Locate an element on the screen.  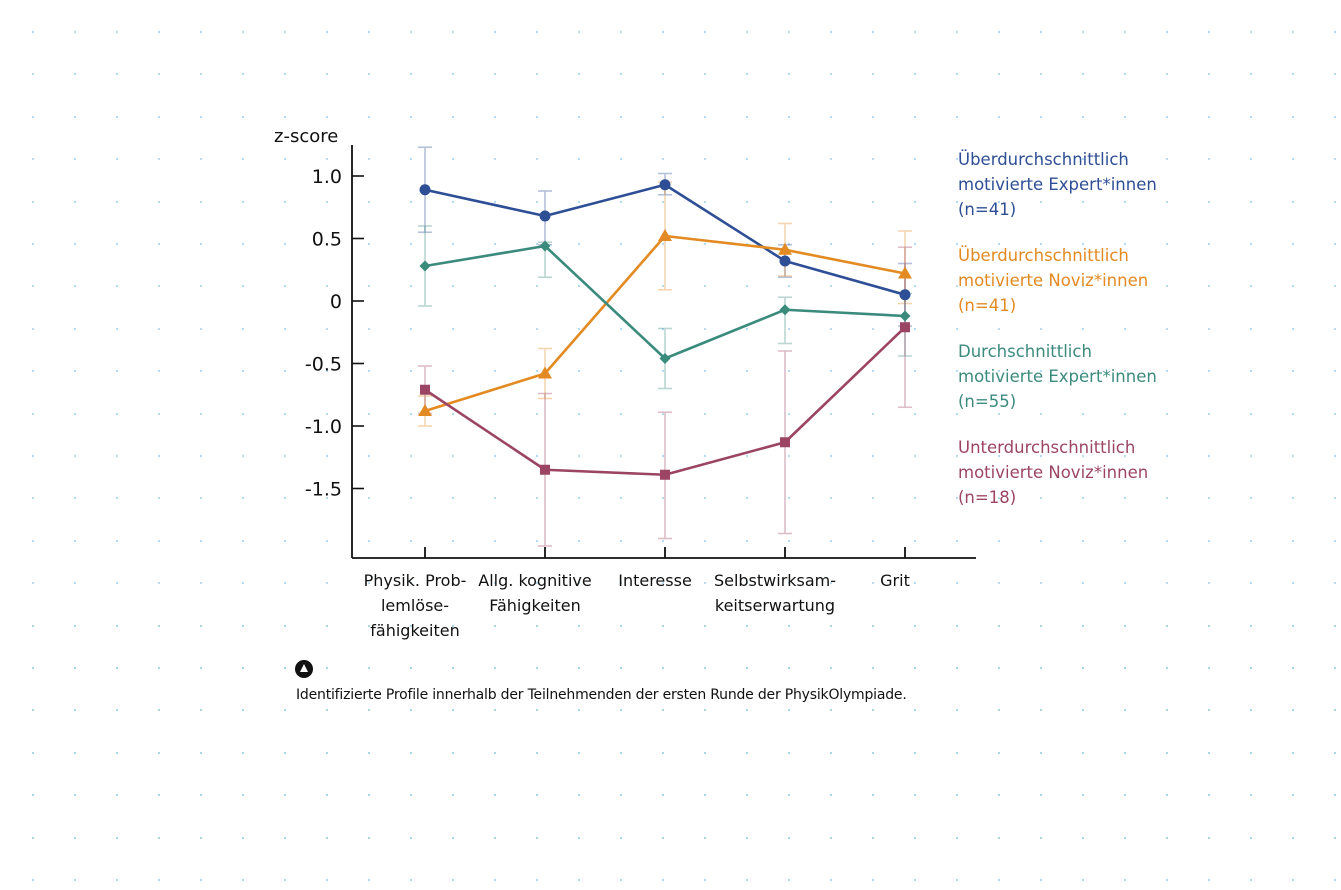
x-tick-label: fähigkeiten is located at coordinates (414, 630).